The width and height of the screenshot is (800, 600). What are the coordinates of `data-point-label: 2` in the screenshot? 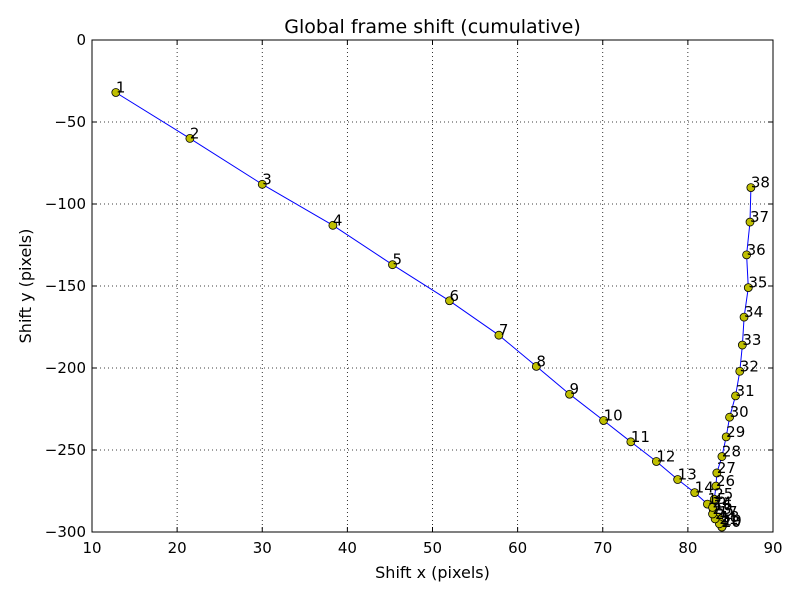 It's located at (195, 133).